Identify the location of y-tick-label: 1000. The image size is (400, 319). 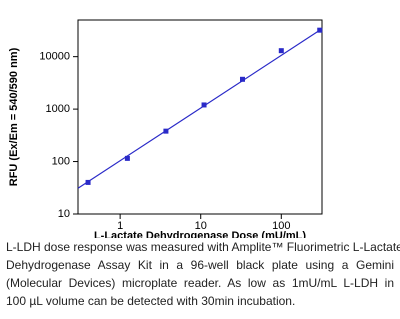
(58, 109).